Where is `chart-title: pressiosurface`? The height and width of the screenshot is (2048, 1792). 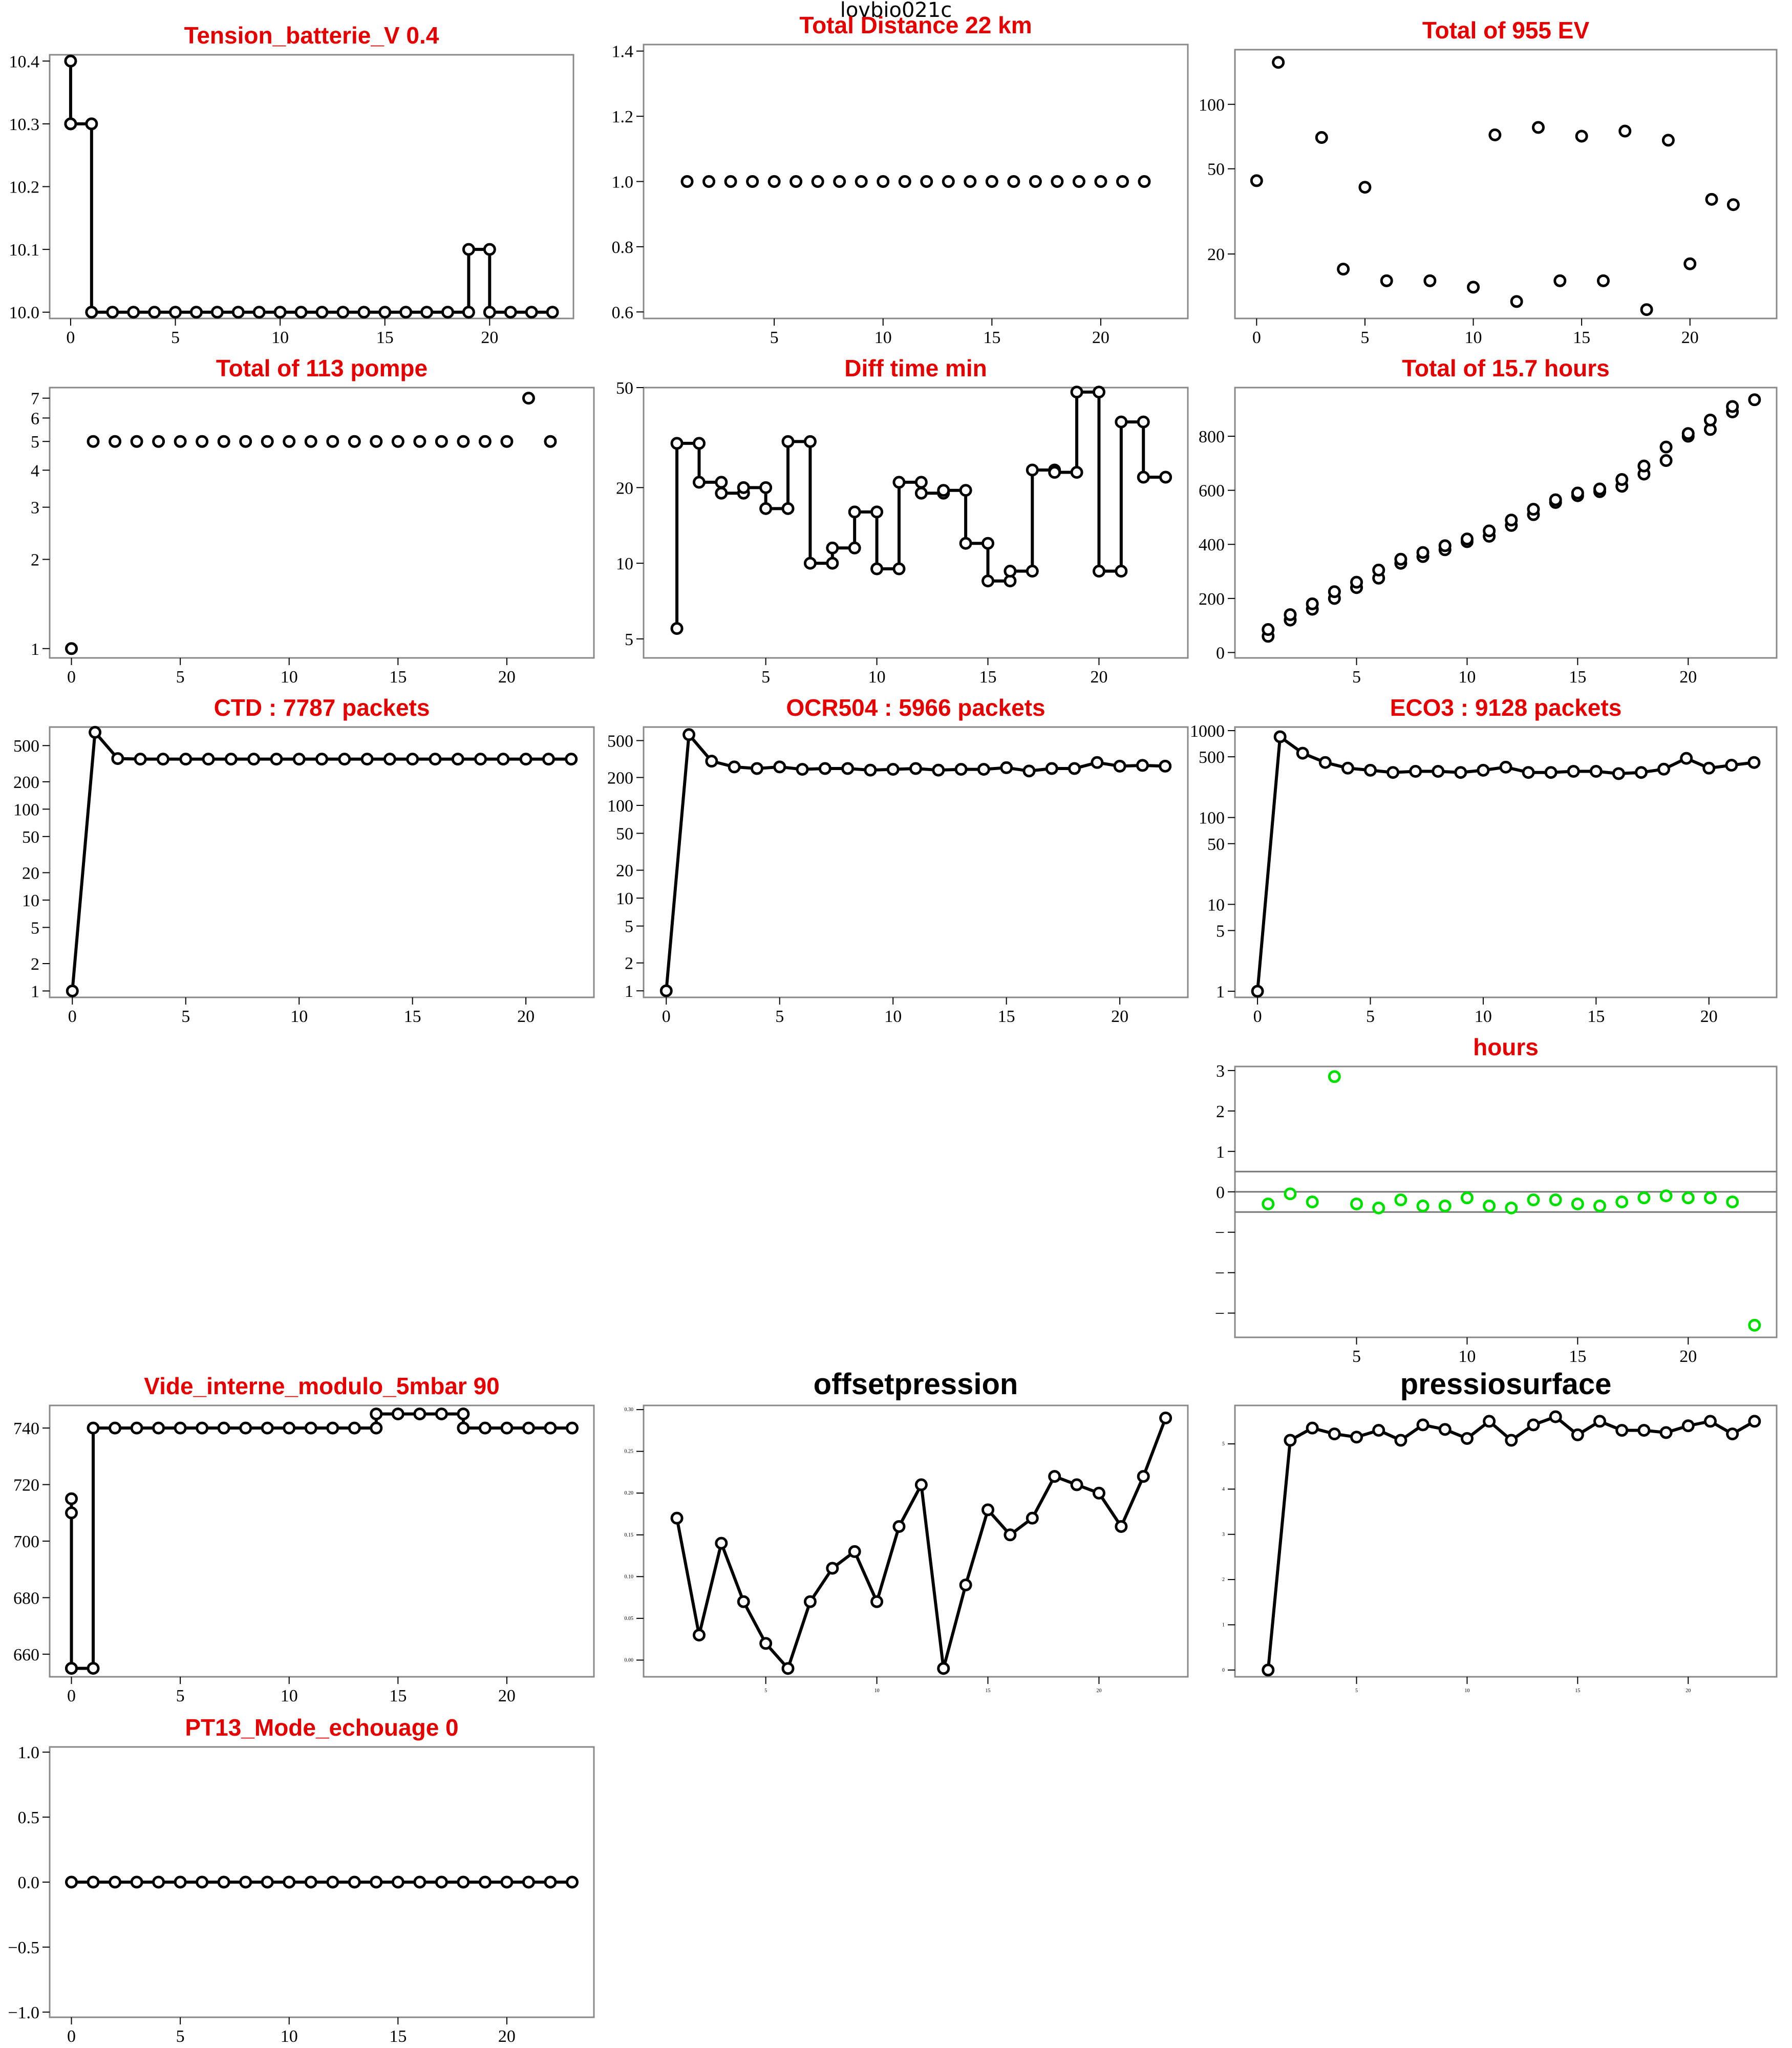 chart-title: pressiosurface is located at coordinates (1506, 1384).